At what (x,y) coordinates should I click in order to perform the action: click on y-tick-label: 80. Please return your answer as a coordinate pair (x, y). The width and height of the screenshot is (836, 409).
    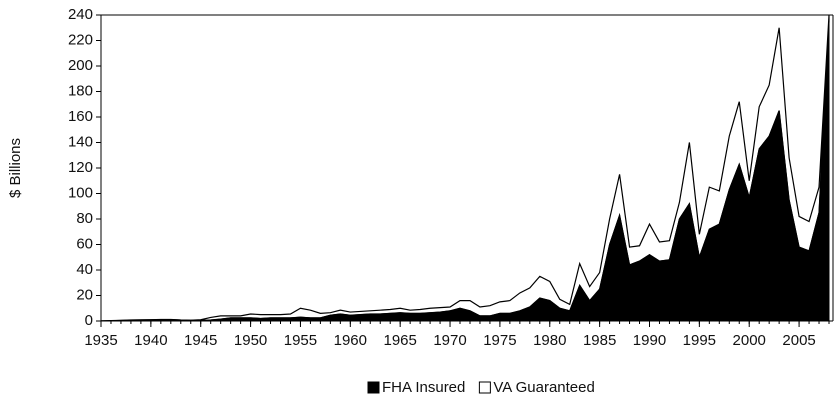
    Looking at the image, I should click on (84, 218).